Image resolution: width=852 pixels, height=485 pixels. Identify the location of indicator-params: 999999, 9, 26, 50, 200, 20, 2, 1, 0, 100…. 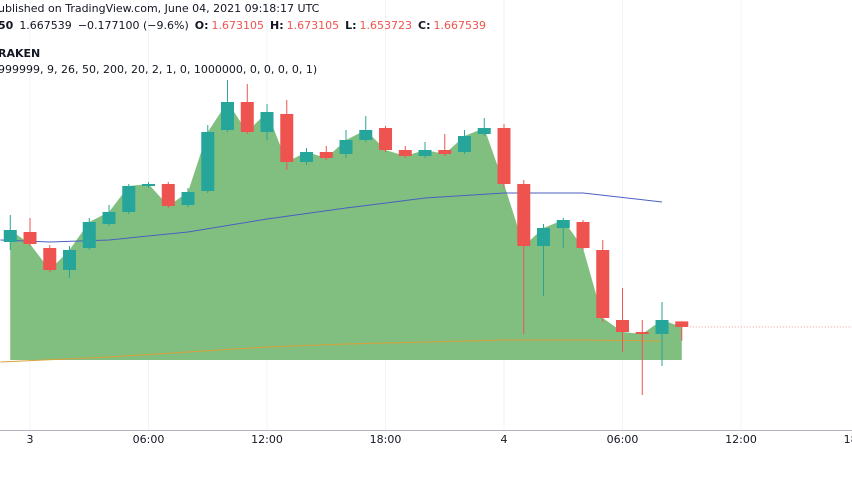
(158, 69).